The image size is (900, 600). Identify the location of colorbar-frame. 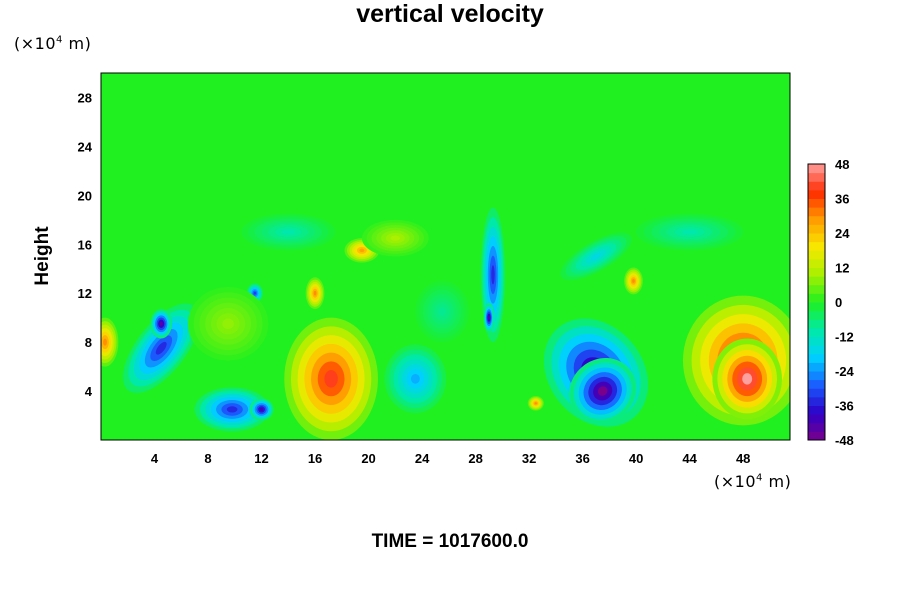
(816, 302).